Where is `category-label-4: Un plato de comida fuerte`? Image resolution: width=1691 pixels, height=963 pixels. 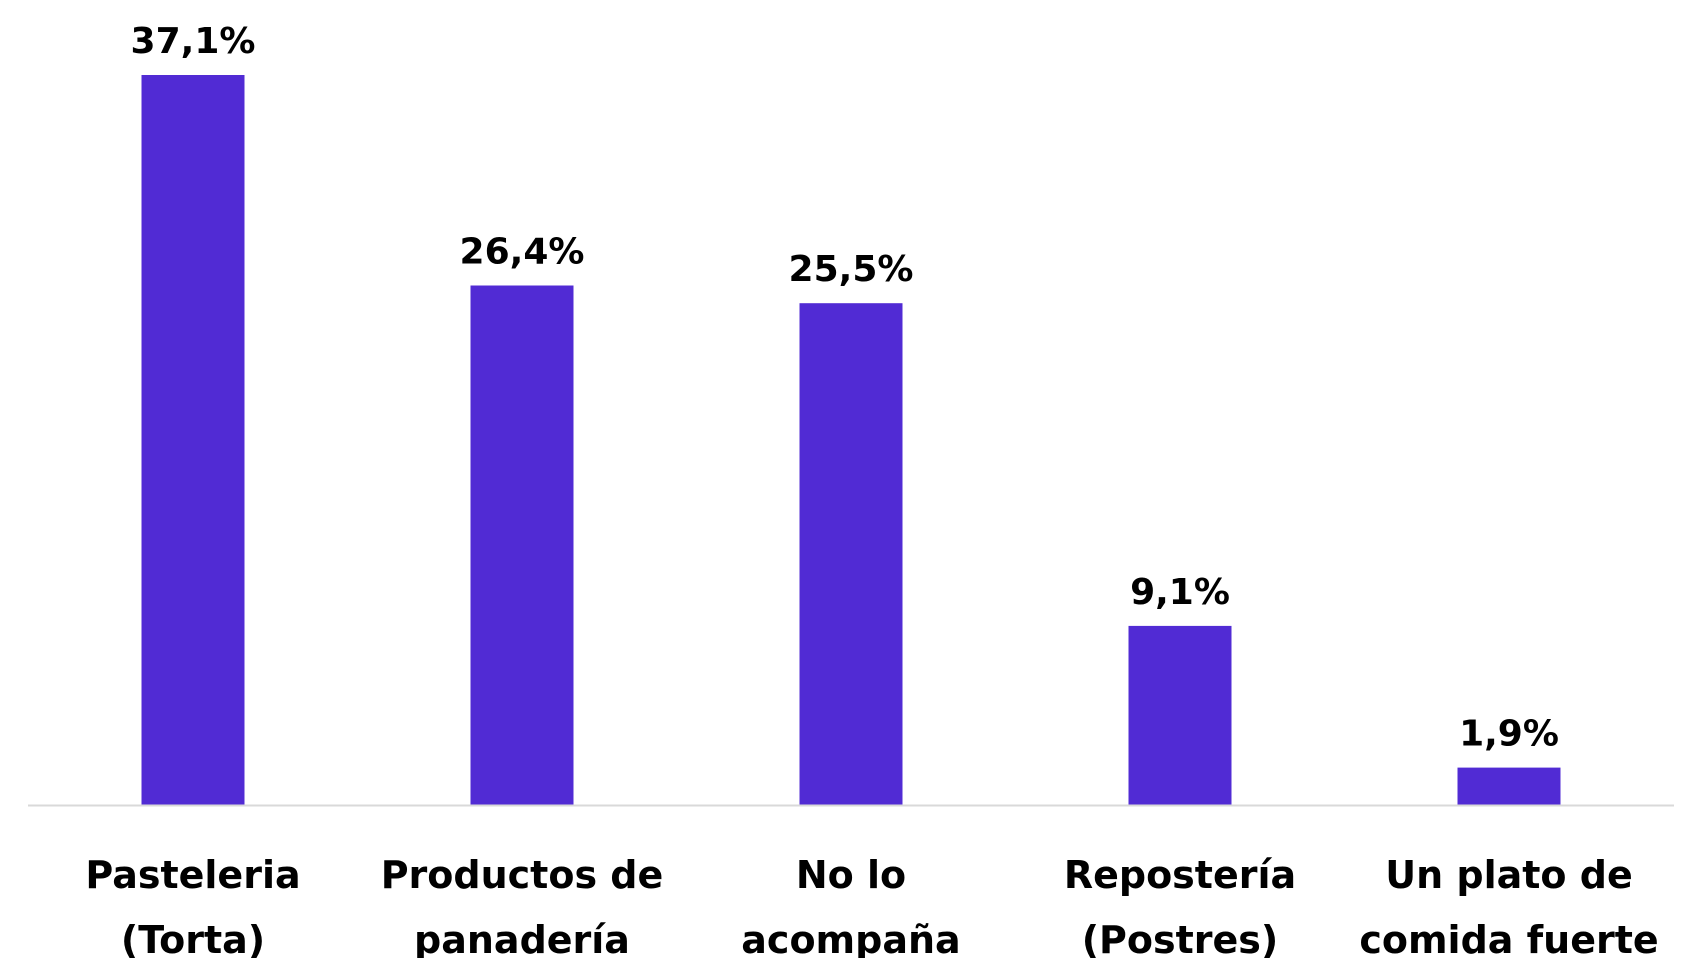 category-label-4: Un plato de comida fuerte is located at coordinates (1508, 905).